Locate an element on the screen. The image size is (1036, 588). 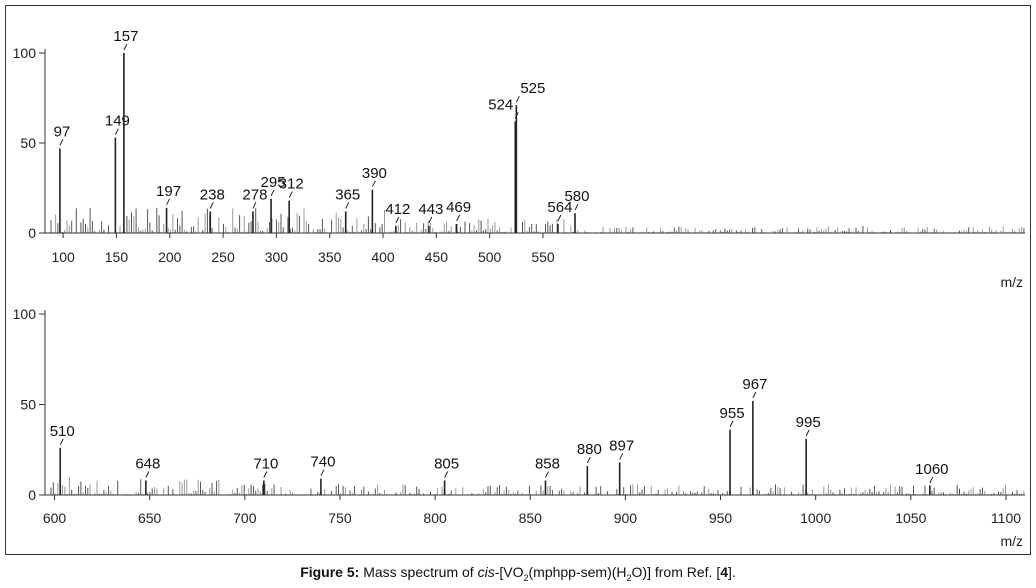
caption-formula-c: O)] from Ref. [ is located at coordinates (676, 572).